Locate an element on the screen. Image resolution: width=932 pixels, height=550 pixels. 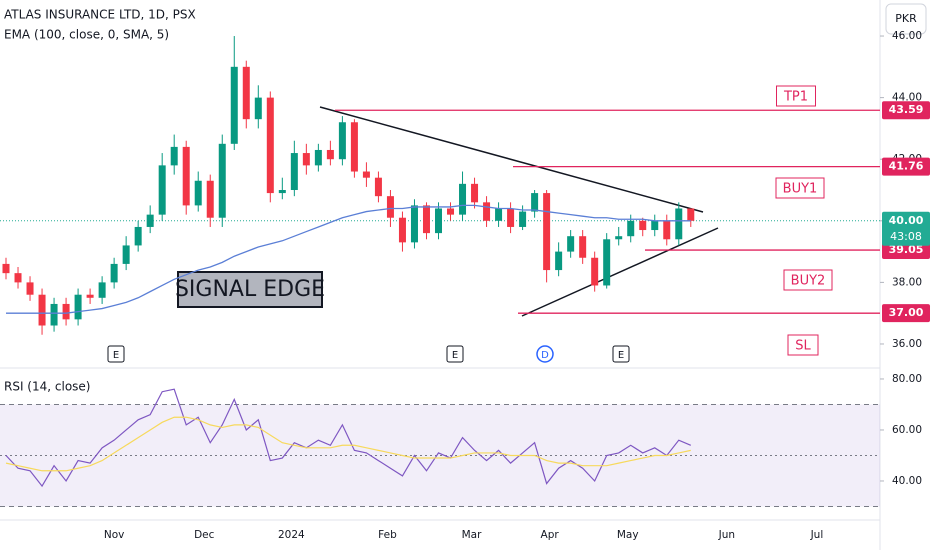
event-label: D is located at coordinates (545, 355).